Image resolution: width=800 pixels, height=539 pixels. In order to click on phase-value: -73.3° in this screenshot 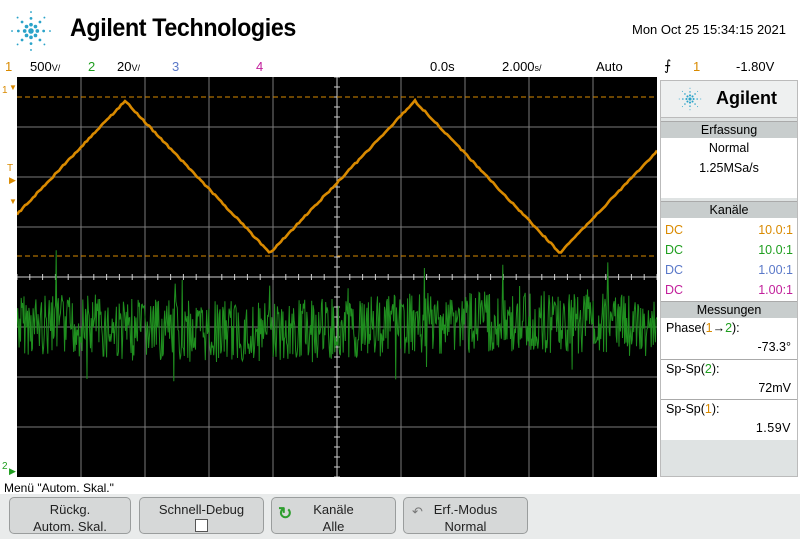, I will do `click(775, 347)`.